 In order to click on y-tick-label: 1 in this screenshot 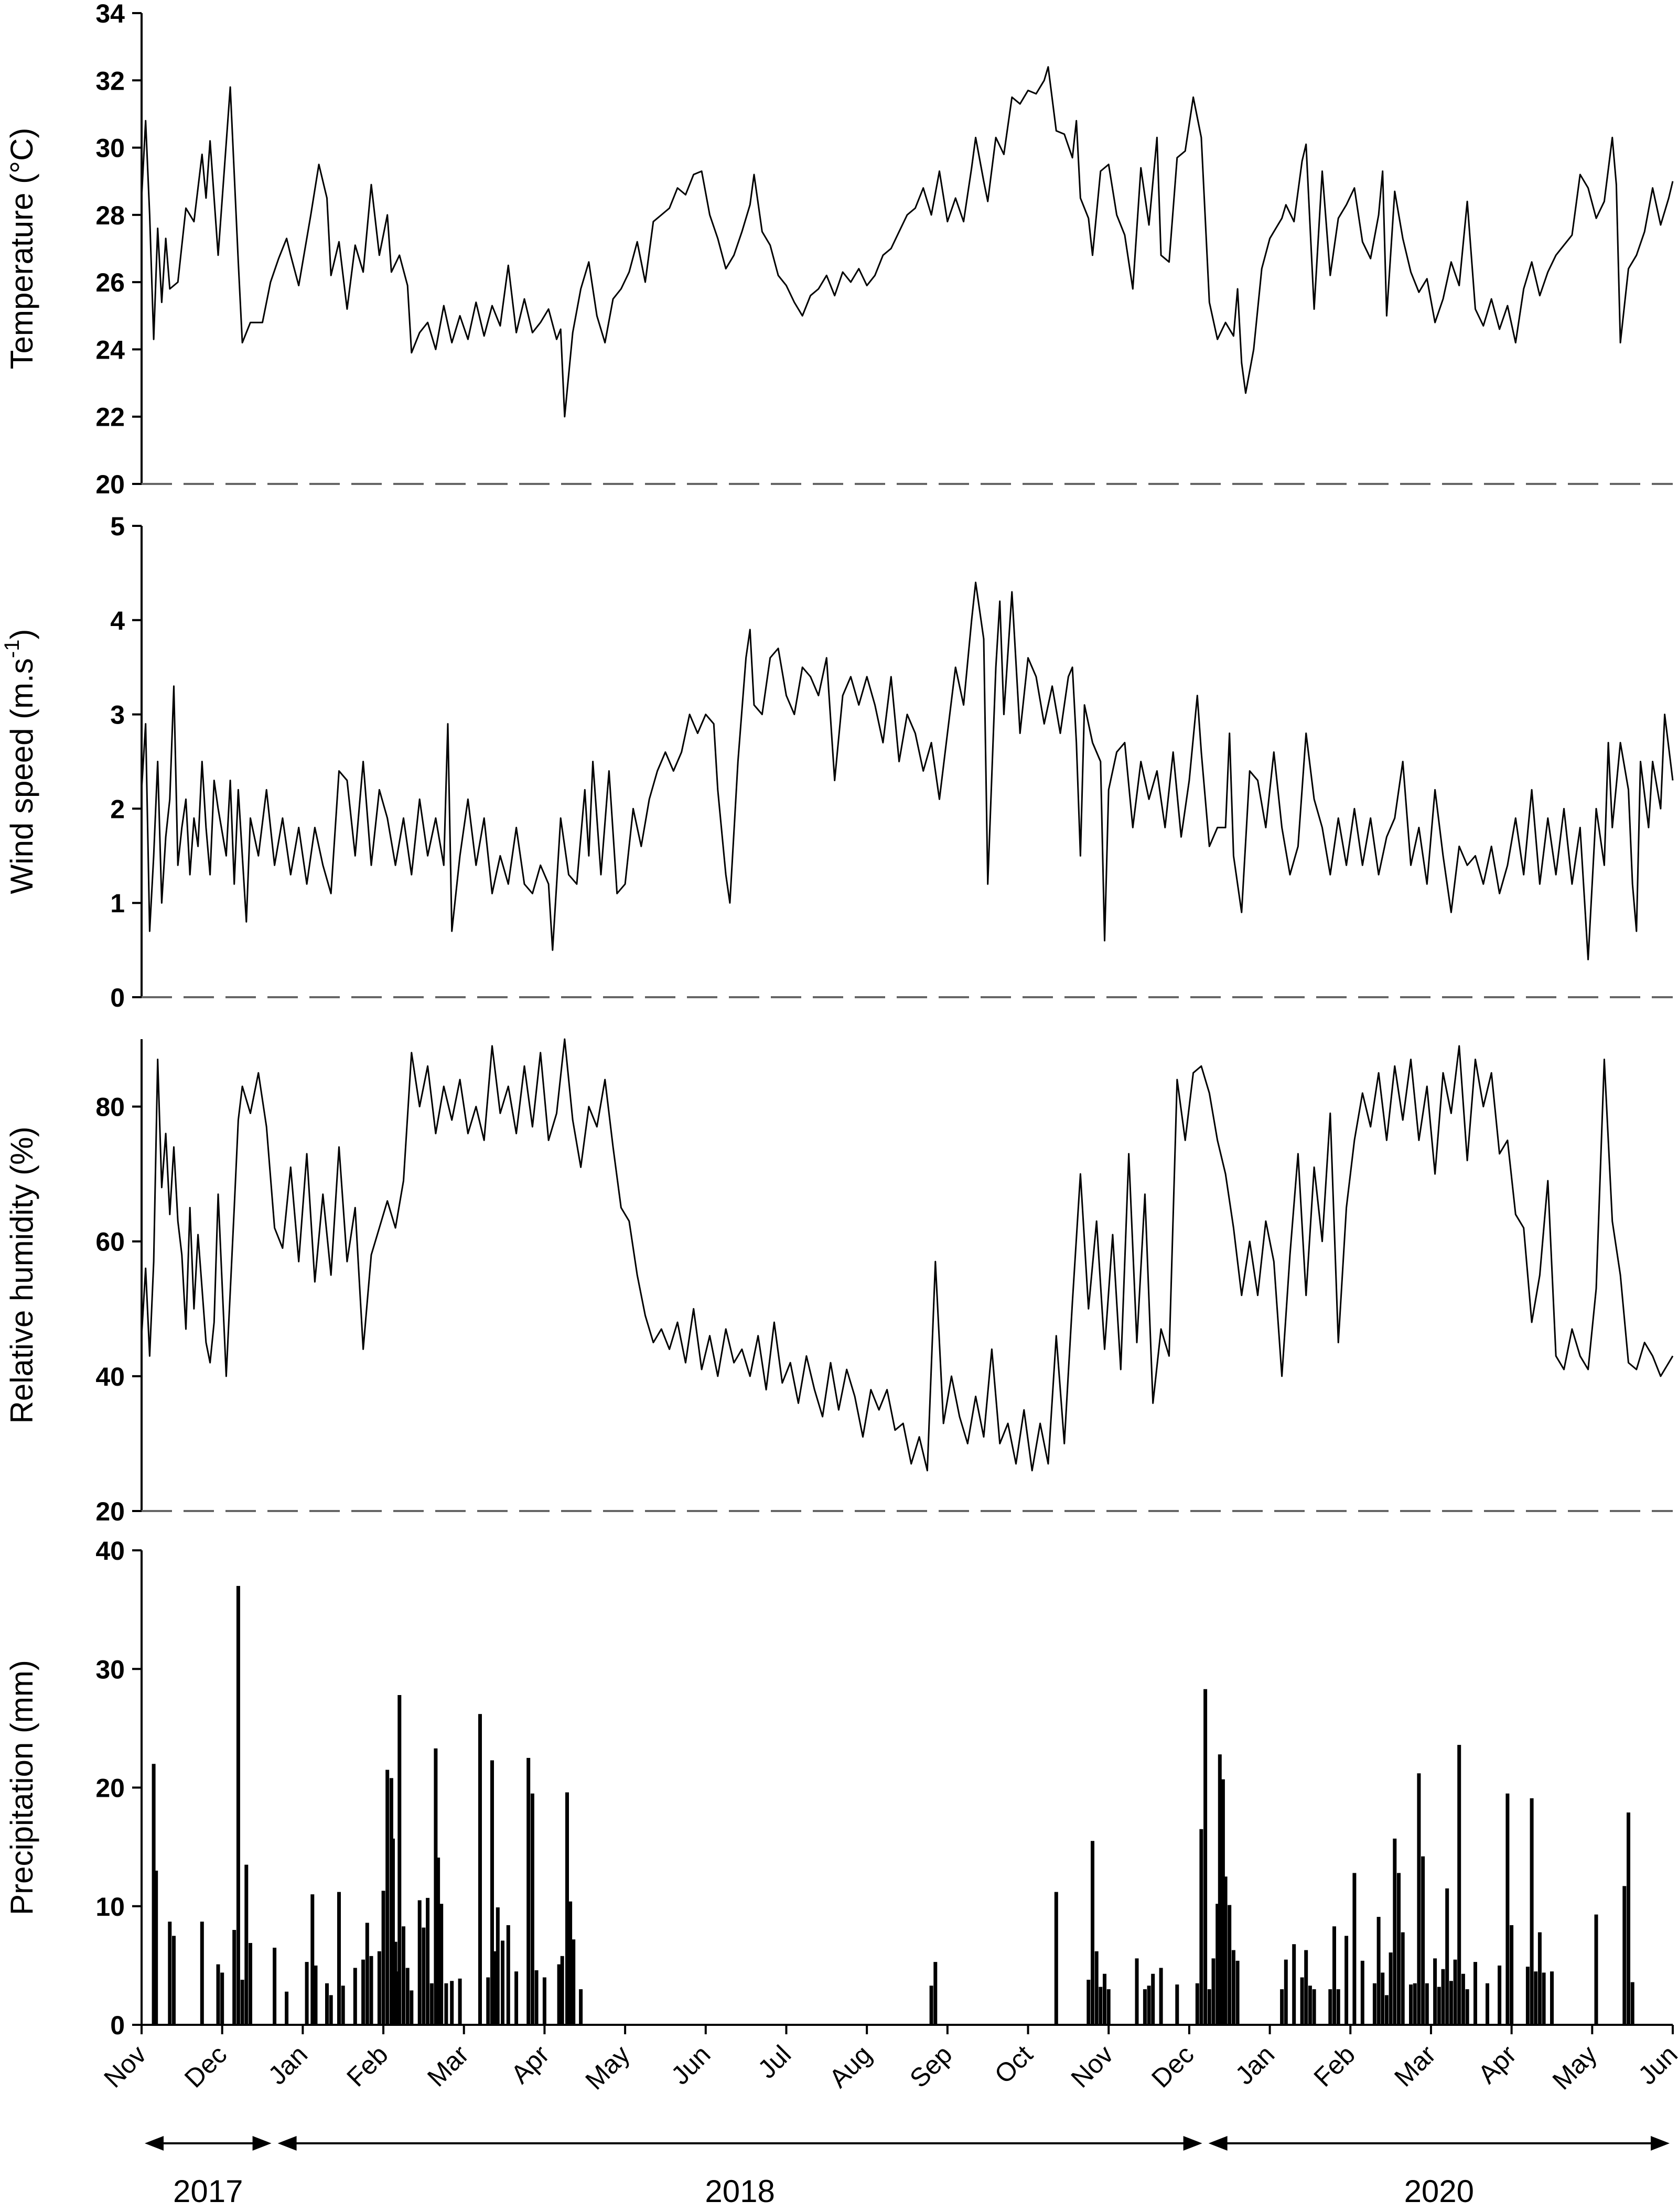, I will do `click(118, 903)`.